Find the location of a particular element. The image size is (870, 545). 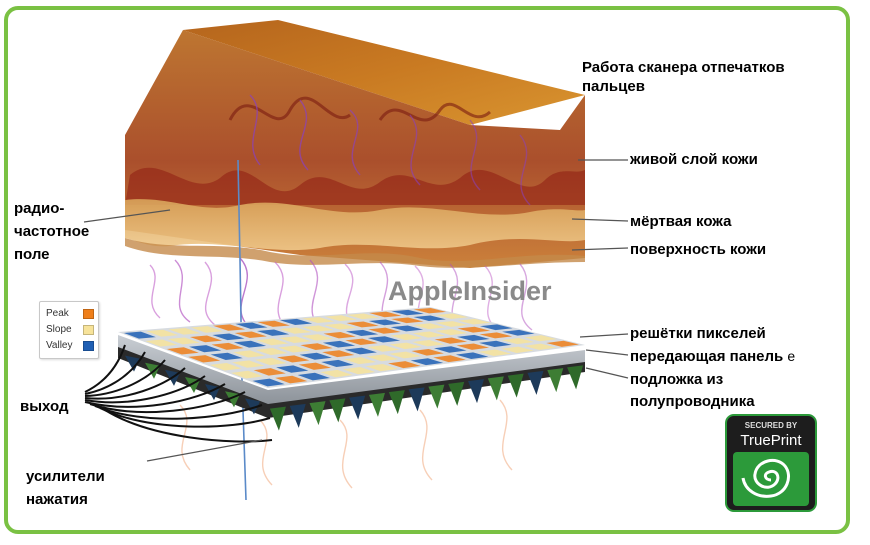

trueprint-badge: SECURED BY TruePrint is located at coordinates (771, 463).